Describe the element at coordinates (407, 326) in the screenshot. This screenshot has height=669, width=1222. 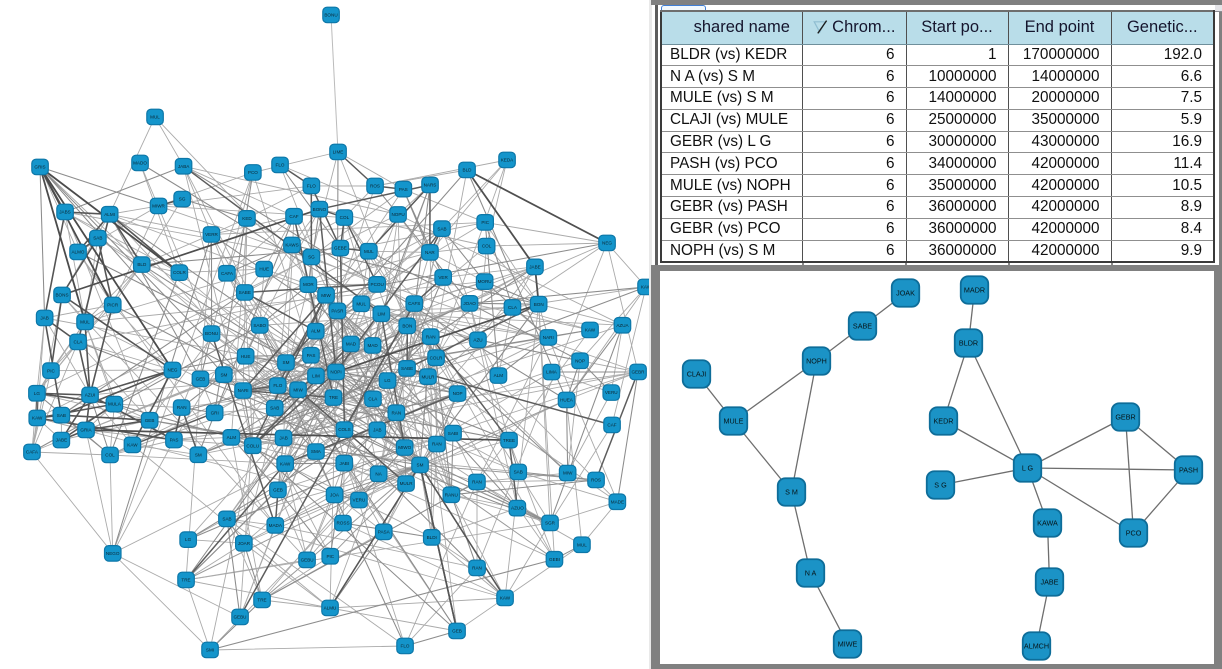
I see `svg-text: BON` at that location.